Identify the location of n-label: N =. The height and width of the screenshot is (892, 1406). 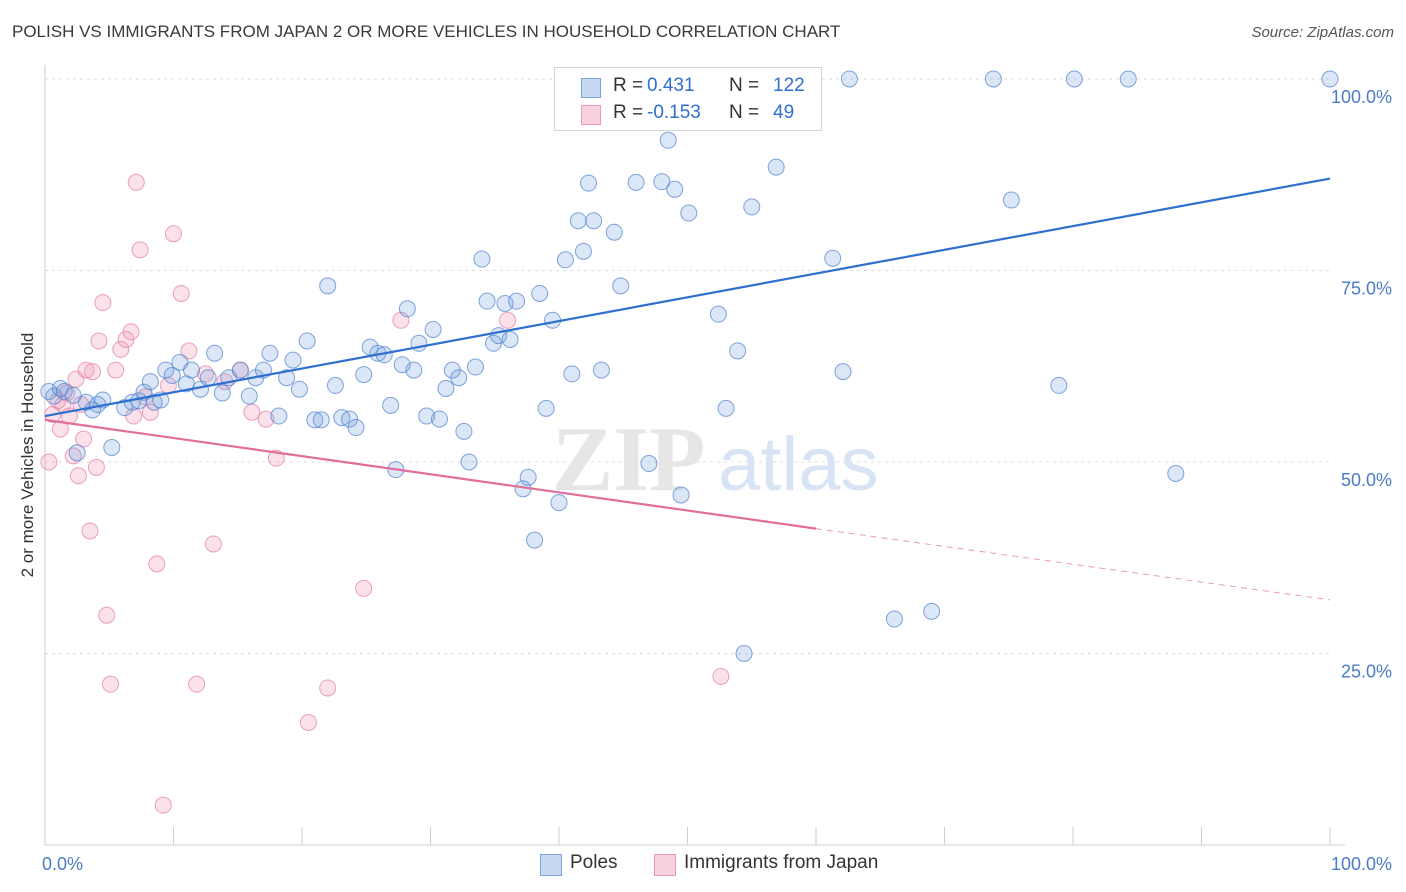
(744, 112).